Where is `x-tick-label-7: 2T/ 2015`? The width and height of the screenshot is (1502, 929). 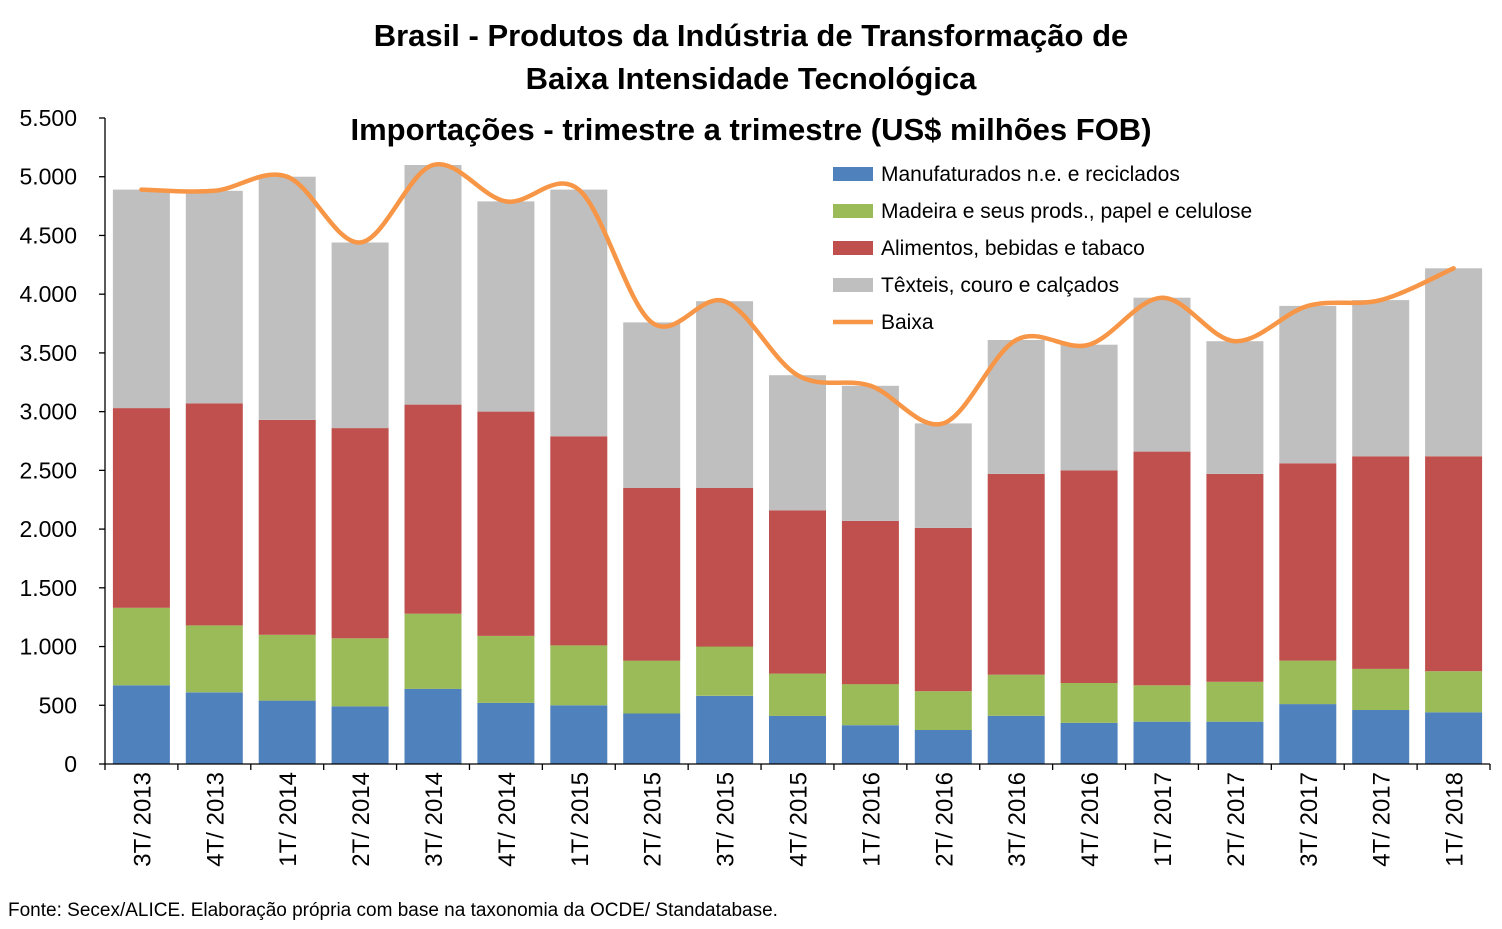 x-tick-label-7: 2T/ 2015 is located at coordinates (653, 819).